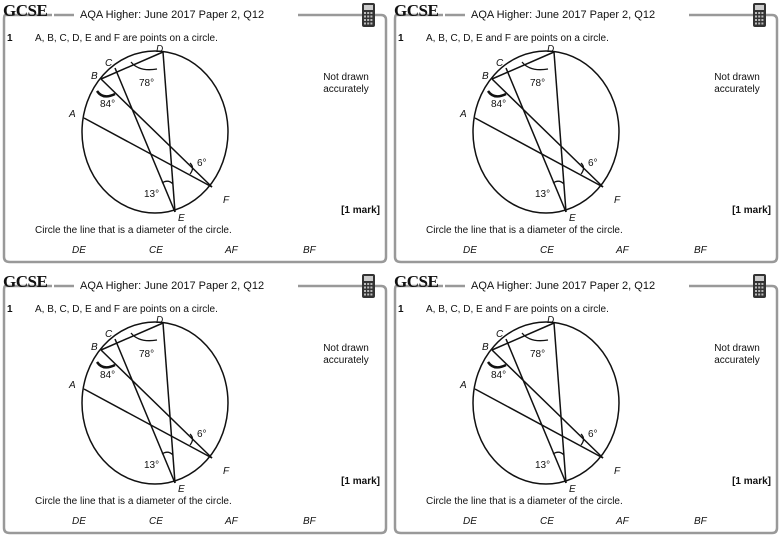  I want to click on circle, so click(546, 132).